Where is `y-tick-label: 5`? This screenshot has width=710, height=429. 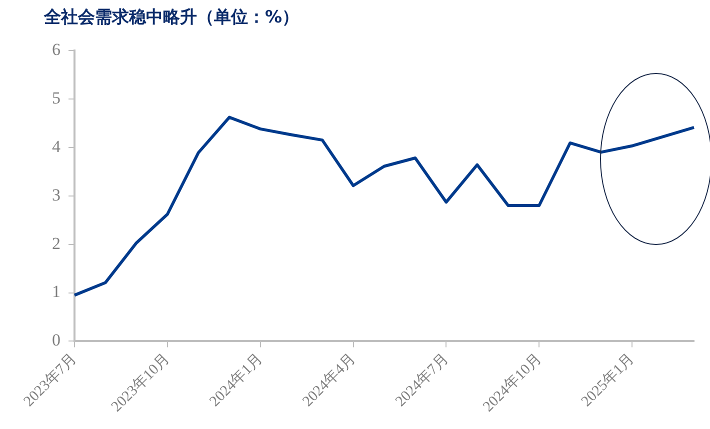
y-tick-label: 5 is located at coordinates (56, 98).